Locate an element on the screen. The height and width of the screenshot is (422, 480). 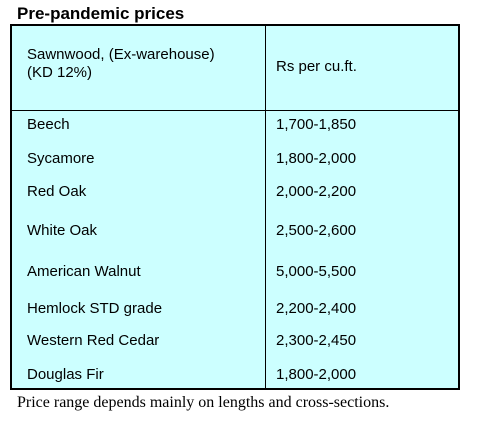
row-species: Hemlock STD grade is located at coordinates (95, 308).